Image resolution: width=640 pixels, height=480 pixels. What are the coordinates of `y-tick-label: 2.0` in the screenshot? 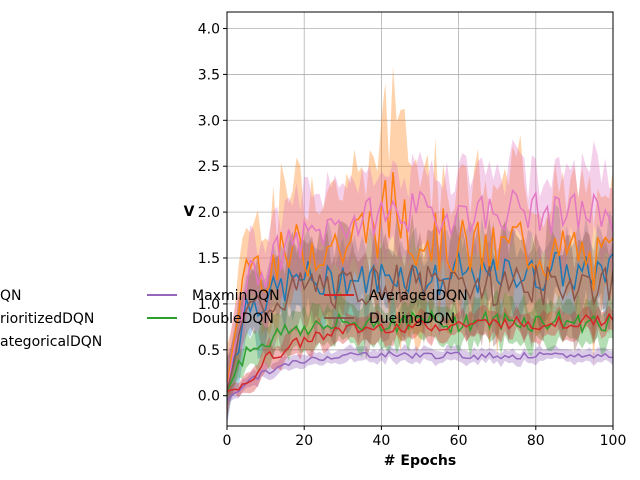 It's located at (209, 213).